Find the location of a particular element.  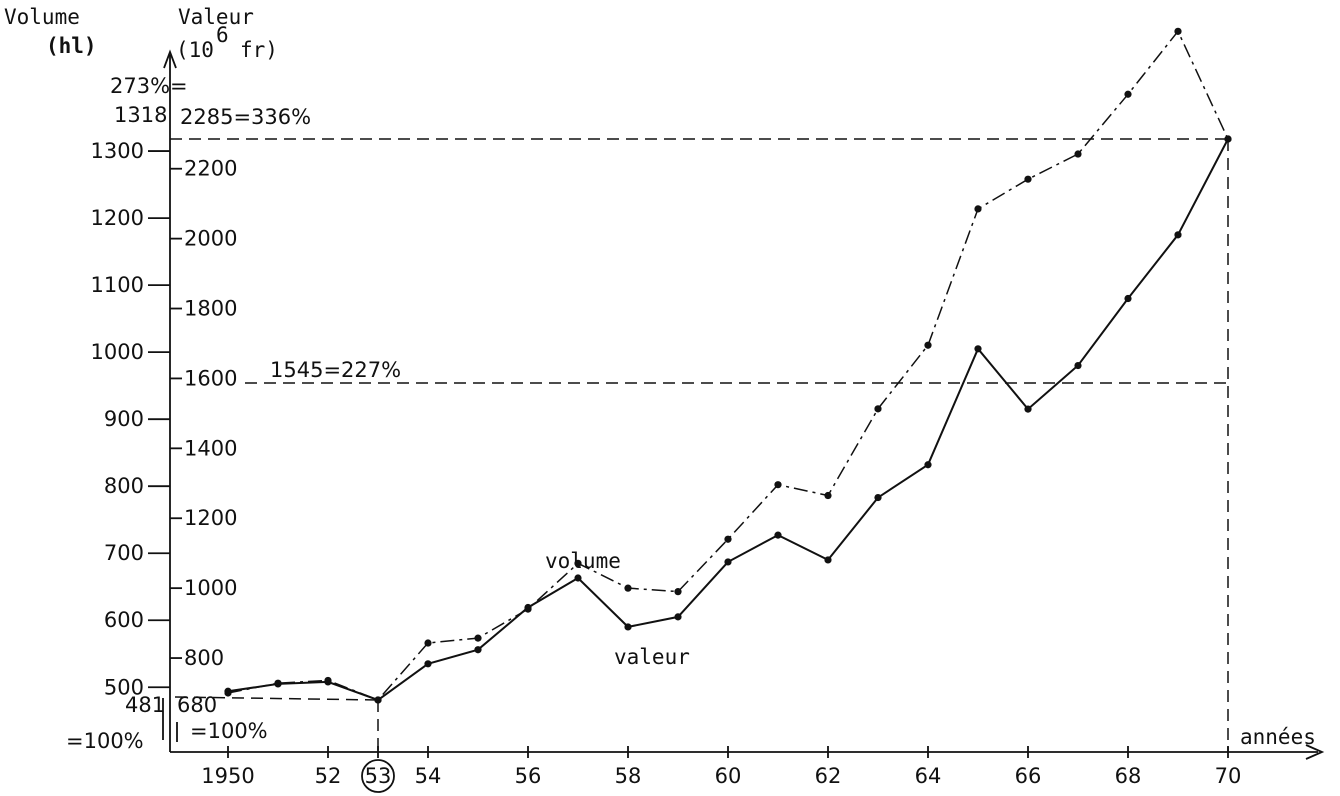

x-tick-circle is located at coordinates (378, 776).